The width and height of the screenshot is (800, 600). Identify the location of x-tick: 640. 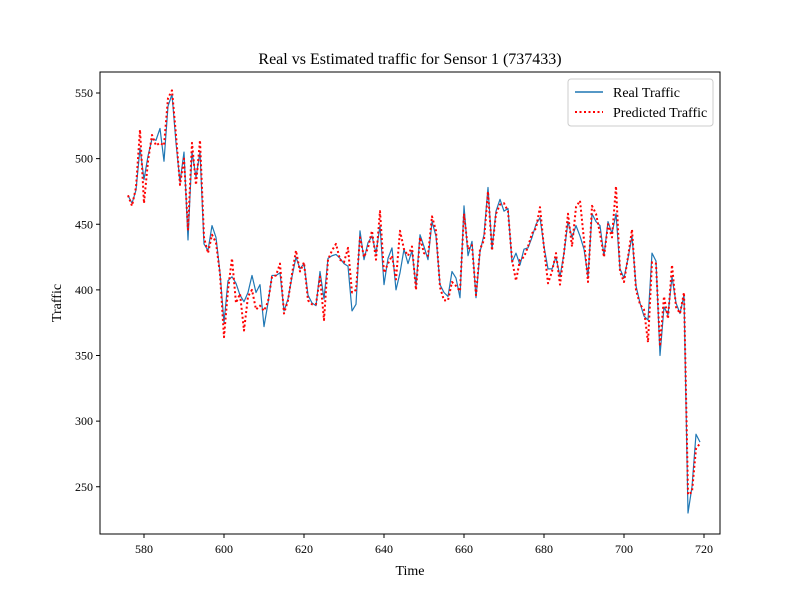
(384, 545).